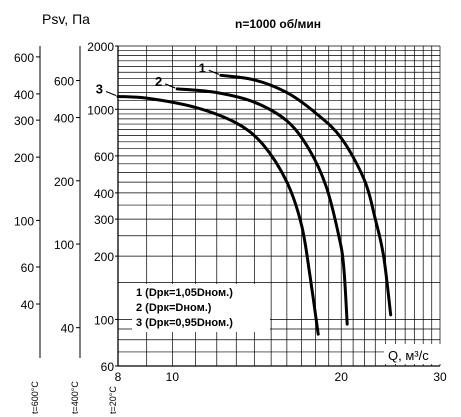  I want to click on legend-entry-3: 3 (Dрк=0,95Dном.), so click(184, 323).